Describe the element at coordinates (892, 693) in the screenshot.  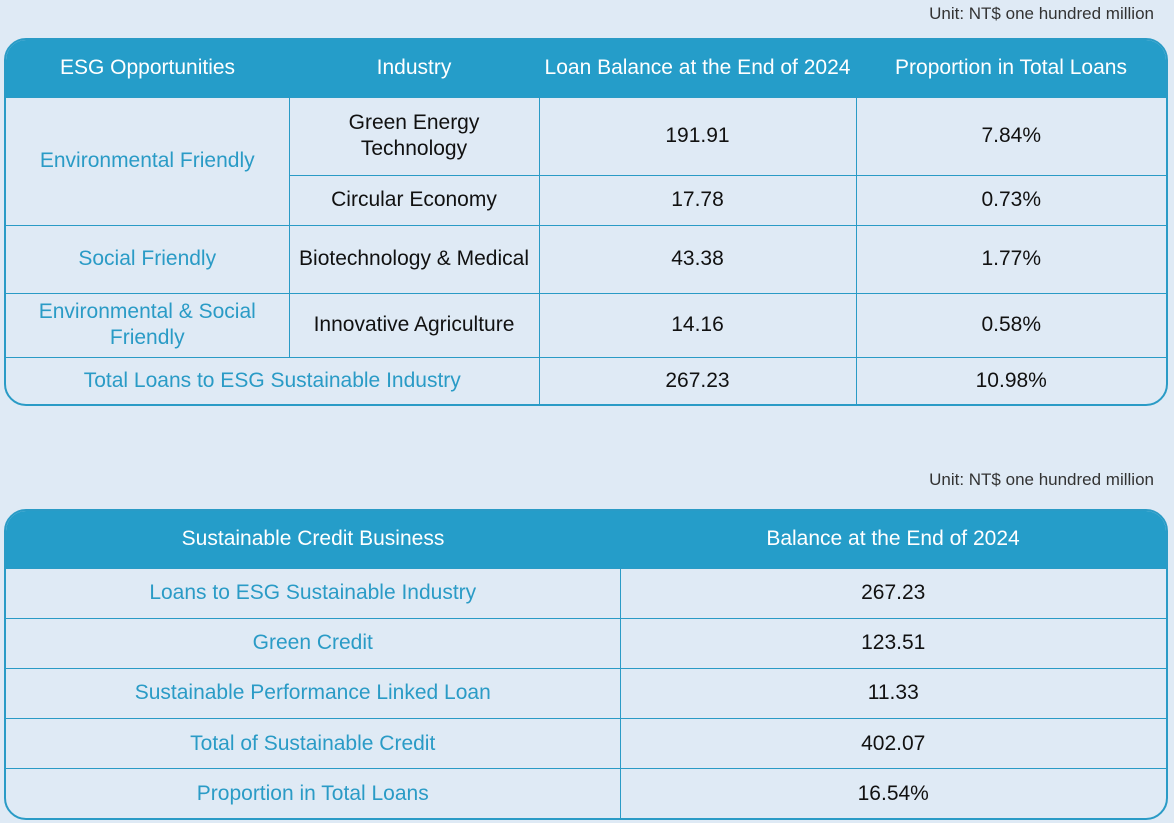
I see `credit-value: 11.33` at that location.